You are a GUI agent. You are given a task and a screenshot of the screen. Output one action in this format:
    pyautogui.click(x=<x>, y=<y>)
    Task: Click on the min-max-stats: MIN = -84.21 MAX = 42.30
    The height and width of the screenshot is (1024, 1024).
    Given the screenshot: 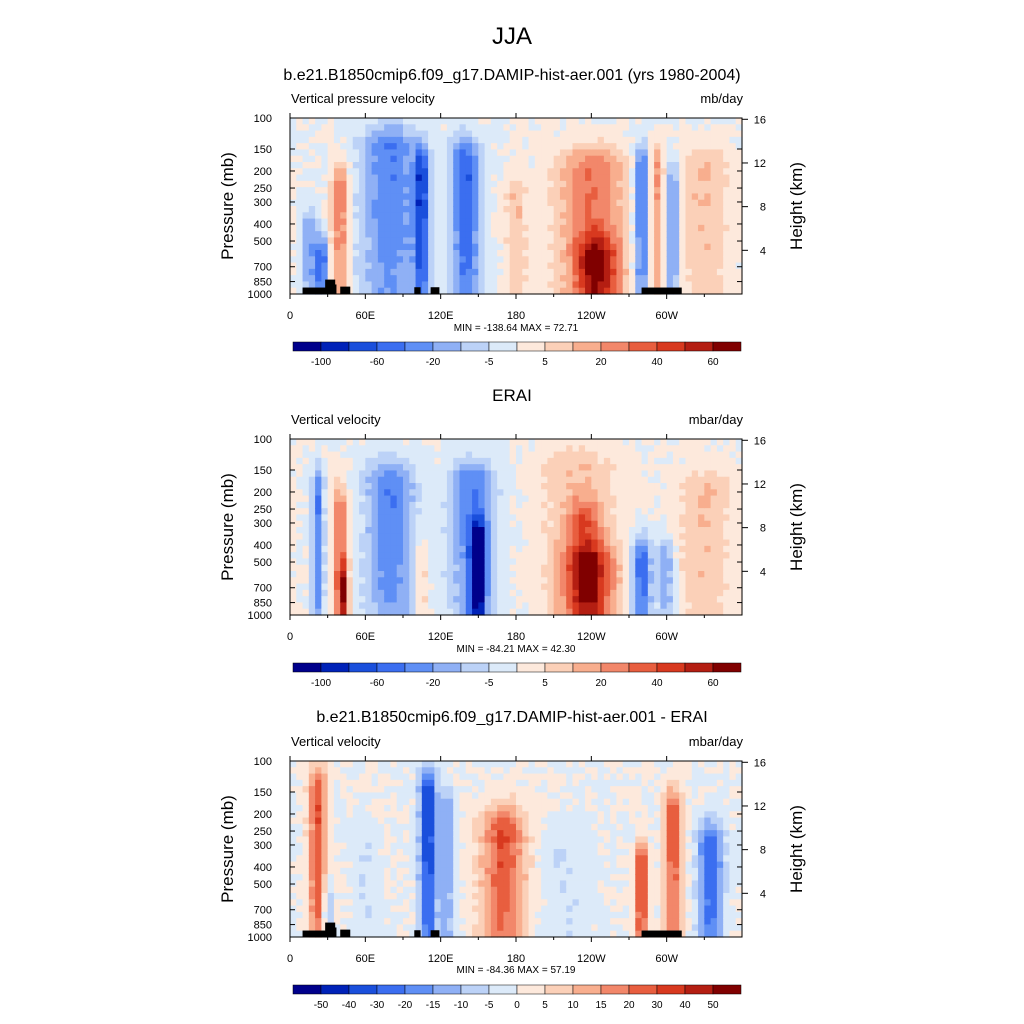 What is the action you would take?
    pyautogui.click(x=516, y=649)
    